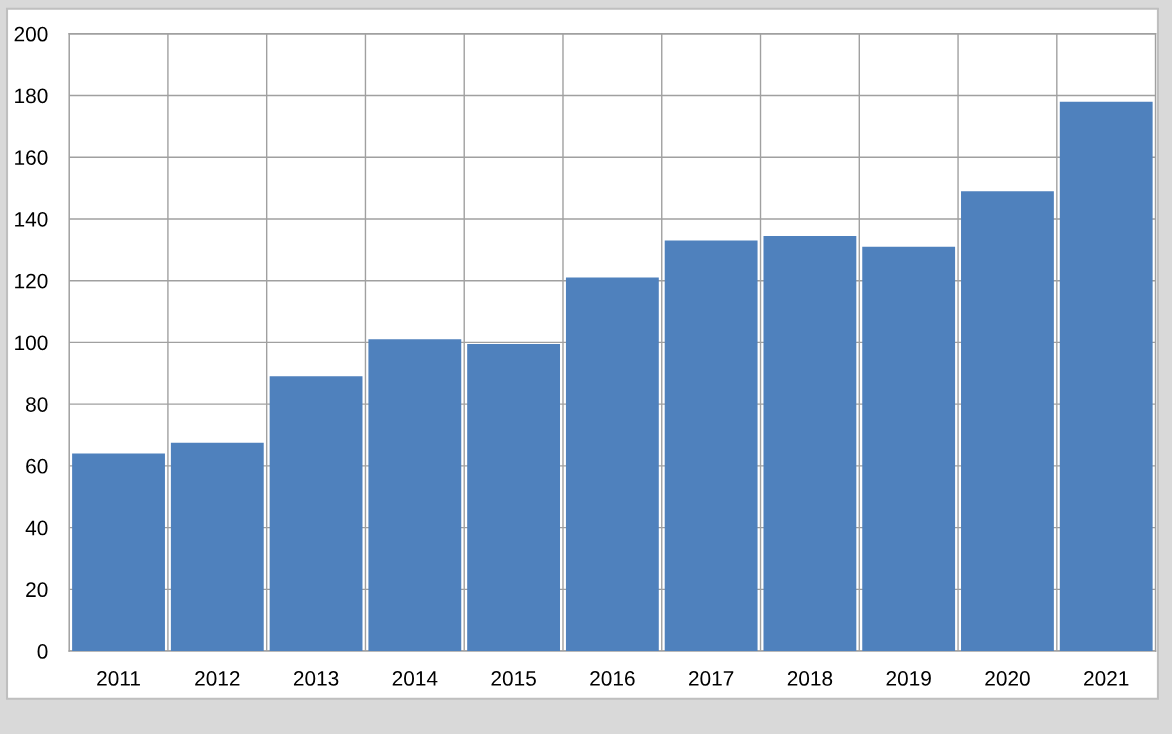  I want to click on y-tick-label: 140, so click(31, 219).